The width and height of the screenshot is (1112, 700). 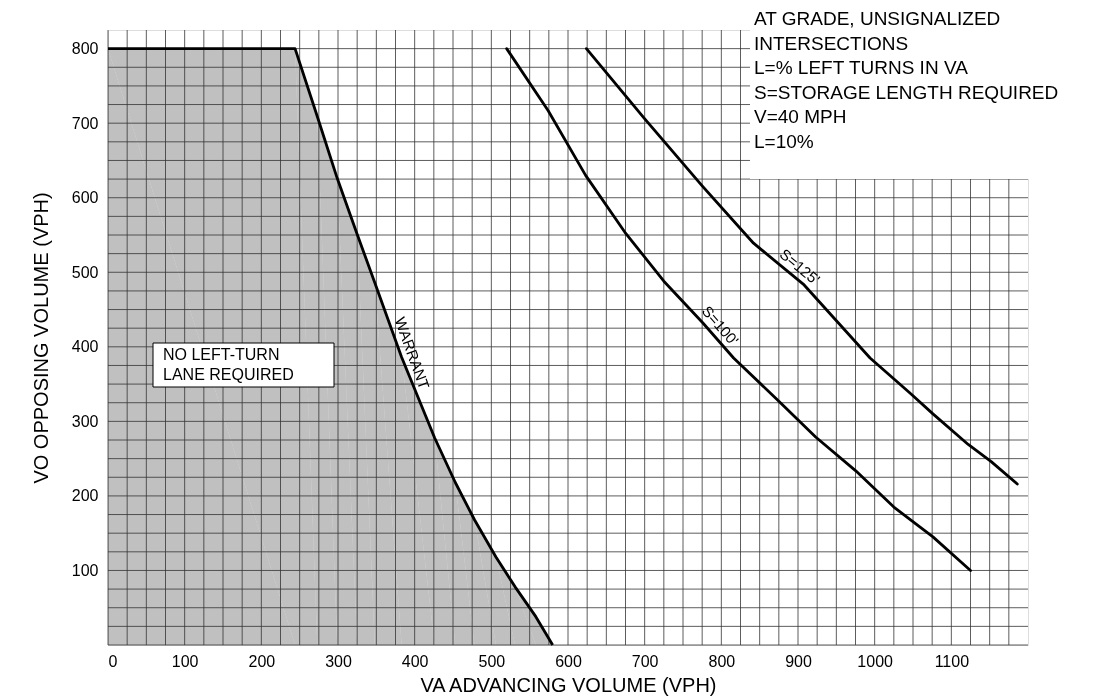 What do you see at coordinates (85, 347) in the screenshot?
I see `y-tick-label: 400` at bounding box center [85, 347].